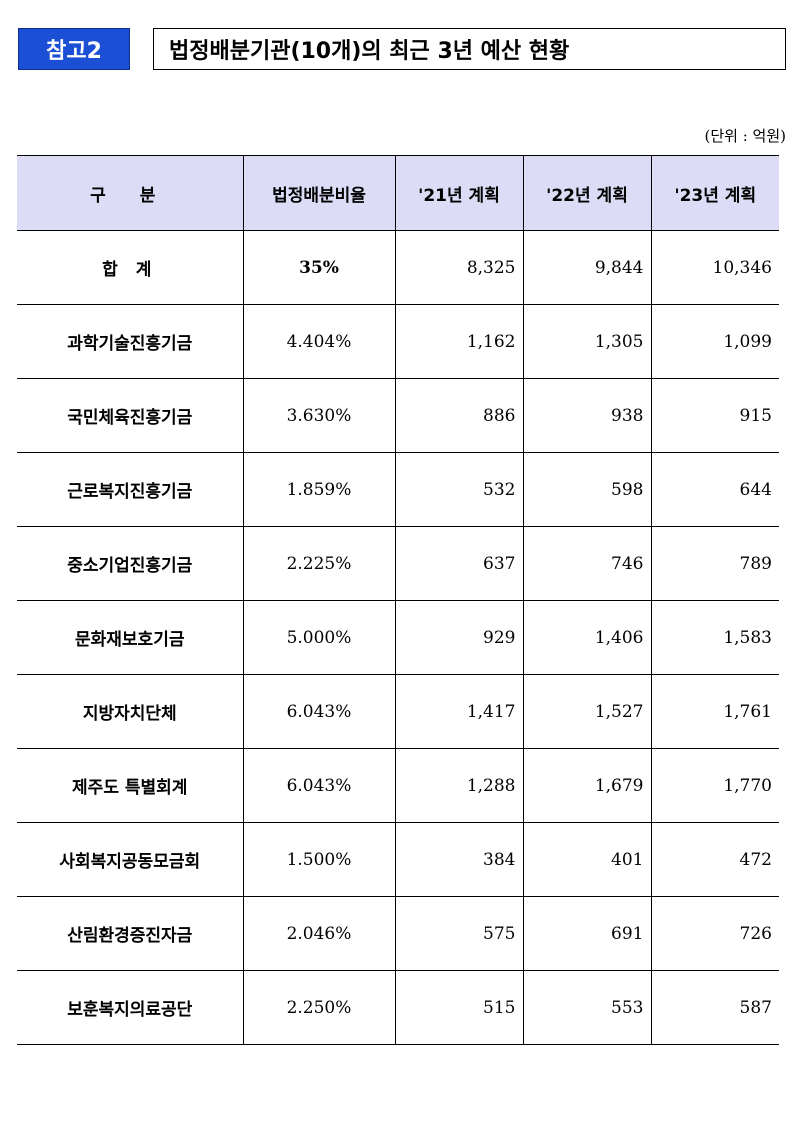  Describe the element at coordinates (459, 415) in the screenshot. I see `row-2021: 886` at that location.